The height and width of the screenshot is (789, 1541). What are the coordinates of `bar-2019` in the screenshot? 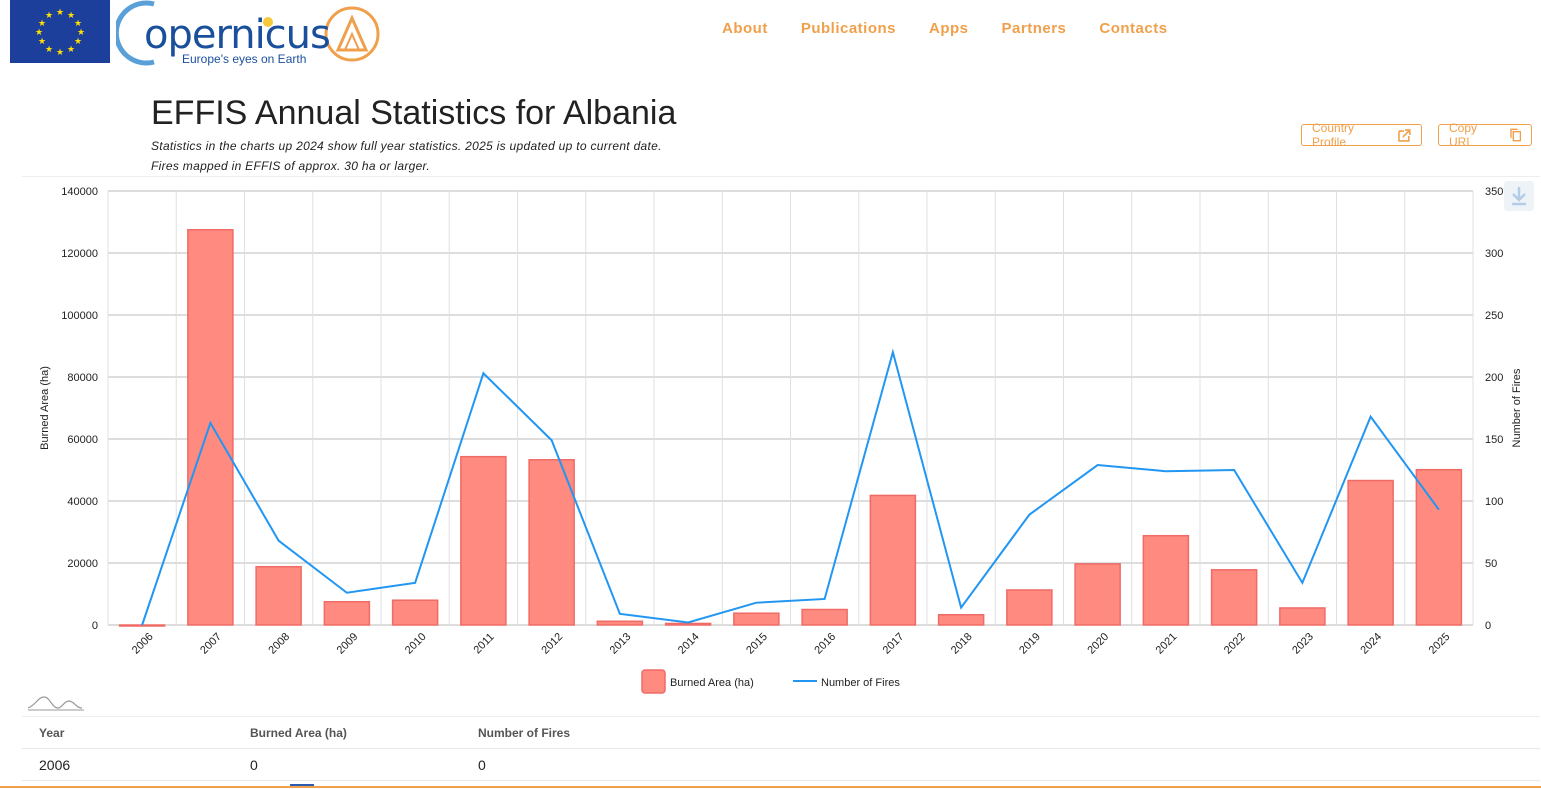 It's located at (1029, 607).